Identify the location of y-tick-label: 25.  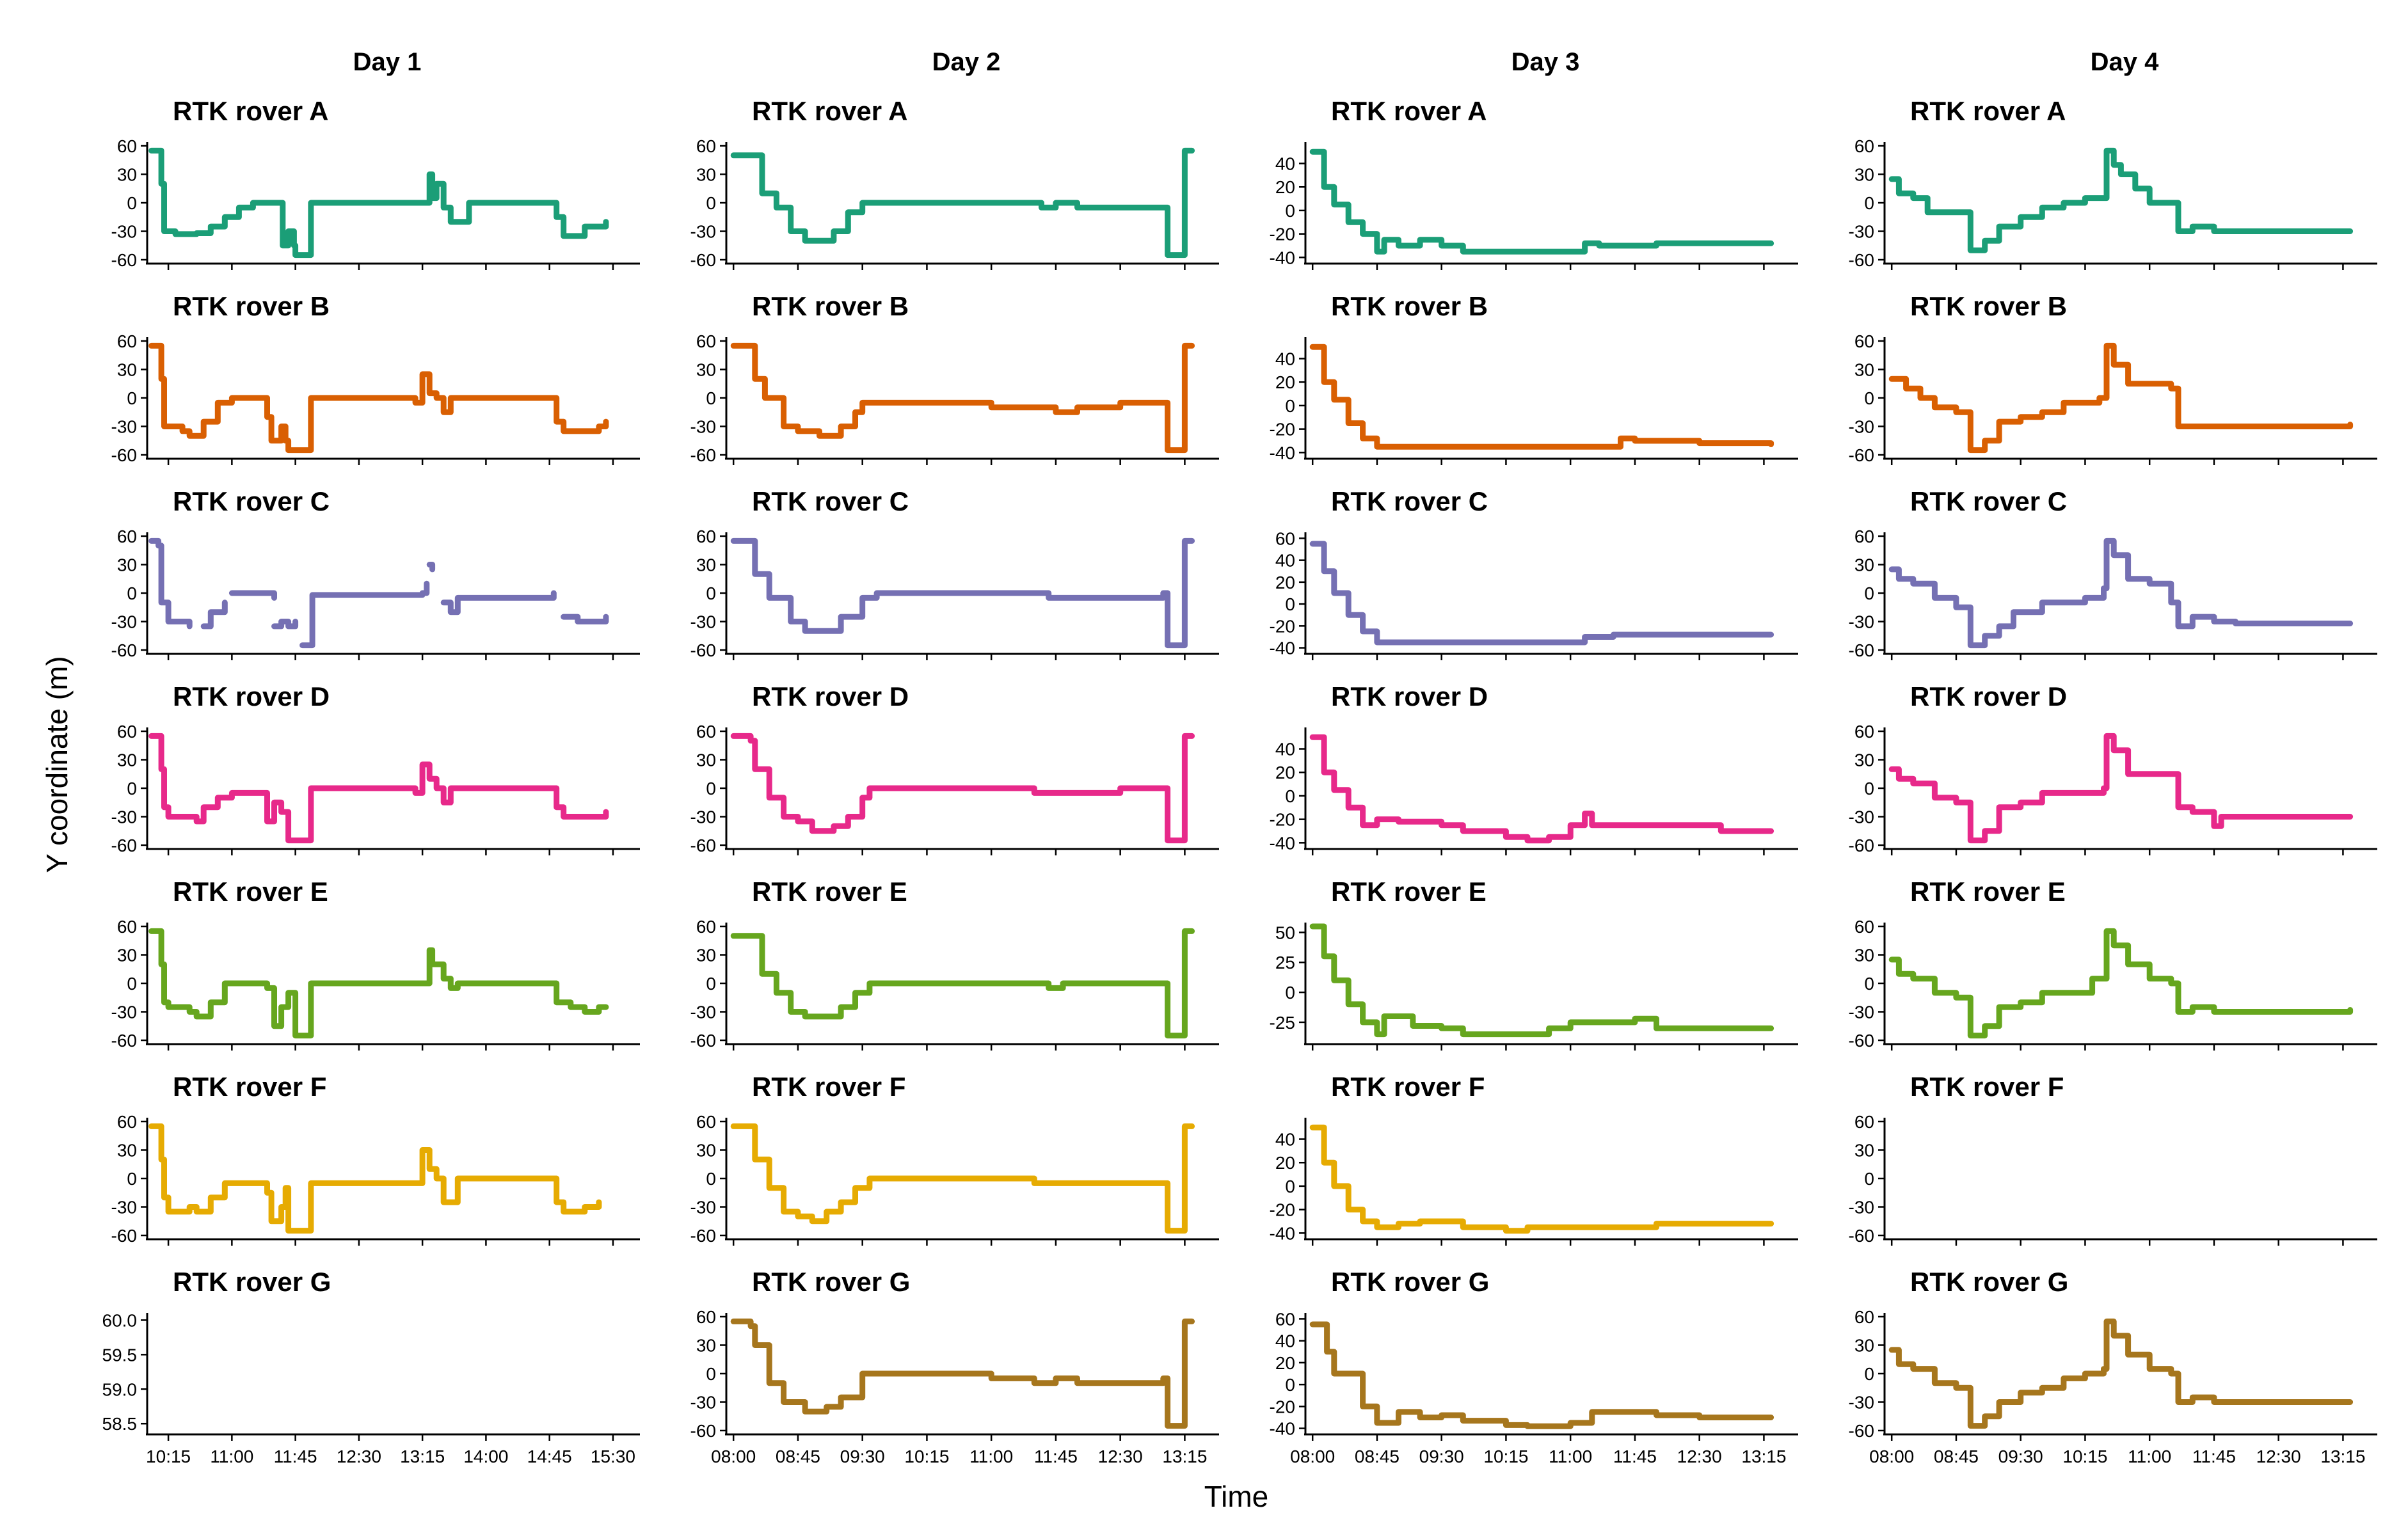
(1285, 962).